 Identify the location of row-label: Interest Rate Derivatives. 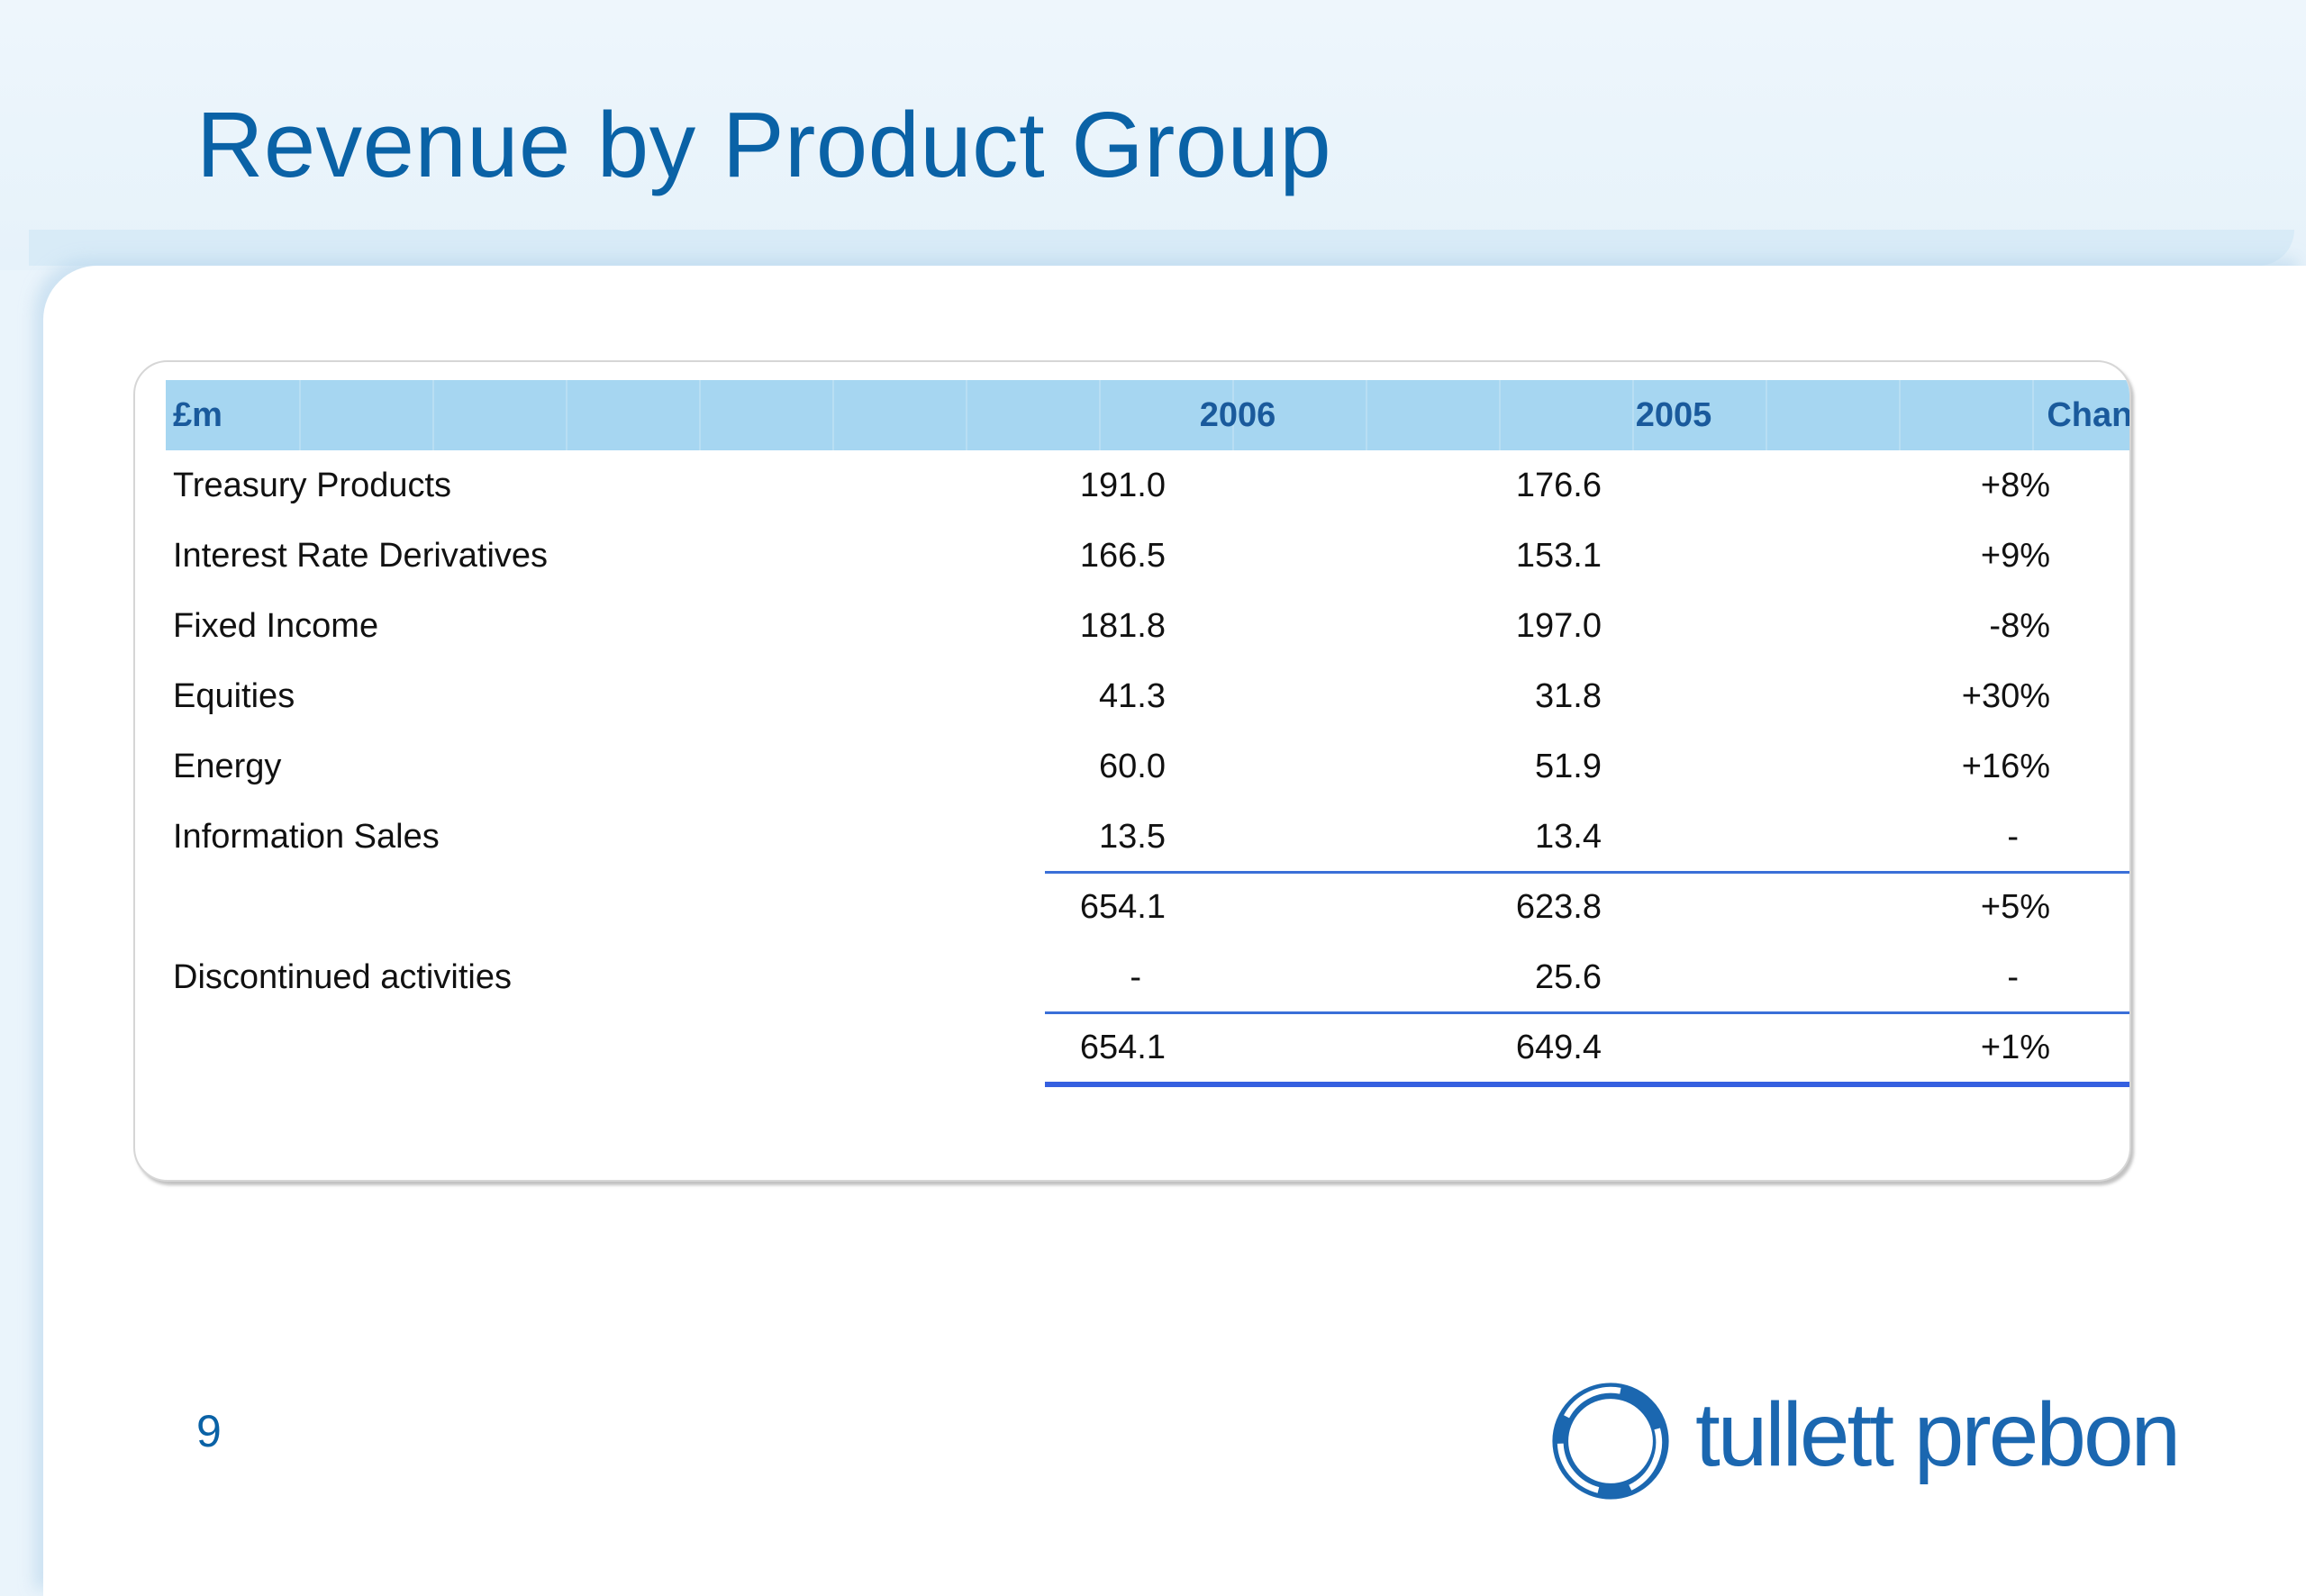
(361, 556).